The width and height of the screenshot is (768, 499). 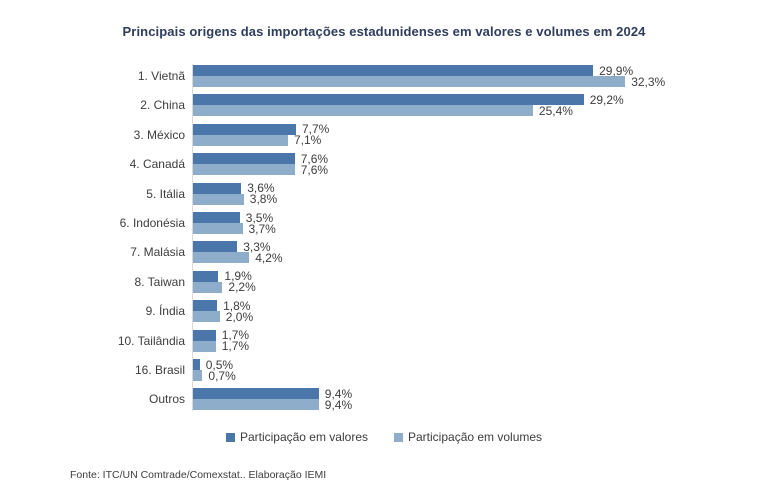 What do you see at coordinates (159, 281) in the screenshot?
I see `category-label: 8. Taiwan` at bounding box center [159, 281].